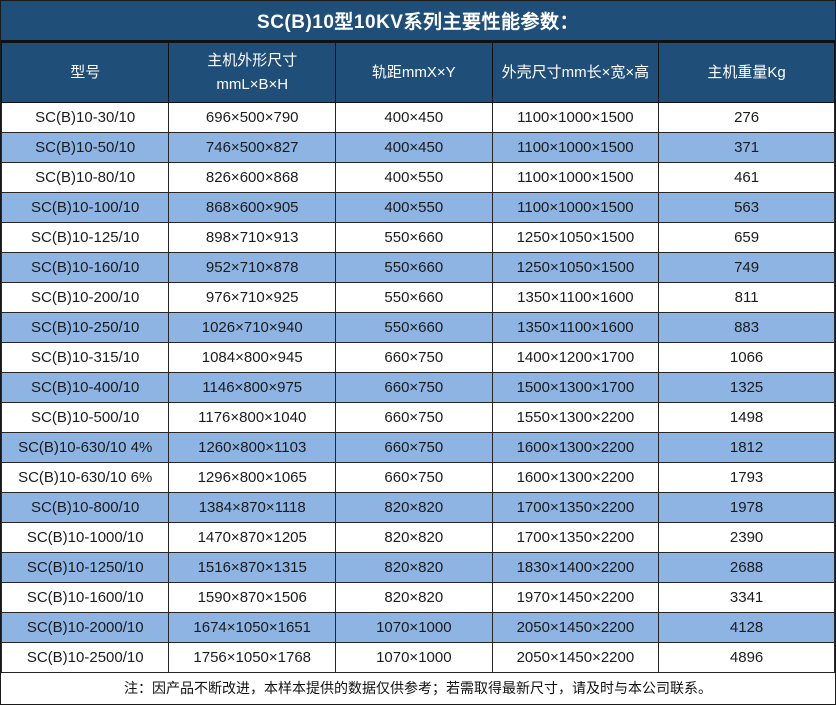 This screenshot has height=705, width=836. Describe the element at coordinates (85, 567) in the screenshot. I see `table-cell: SC(B)10-1250/10` at that location.